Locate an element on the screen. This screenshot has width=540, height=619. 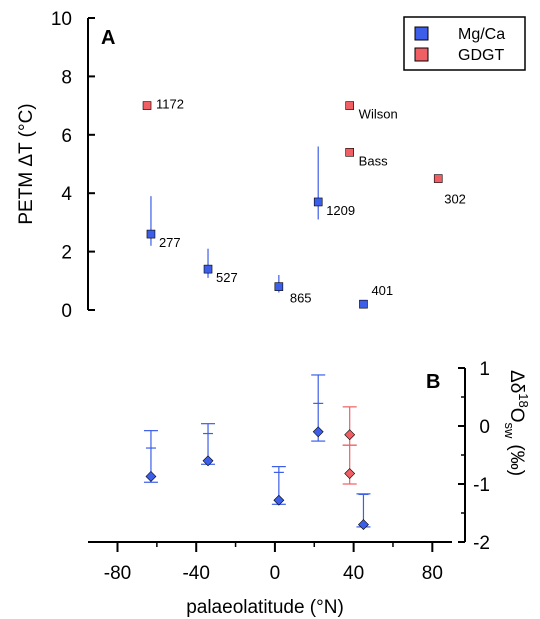
site-label-527: 527 is located at coordinates (227, 277).